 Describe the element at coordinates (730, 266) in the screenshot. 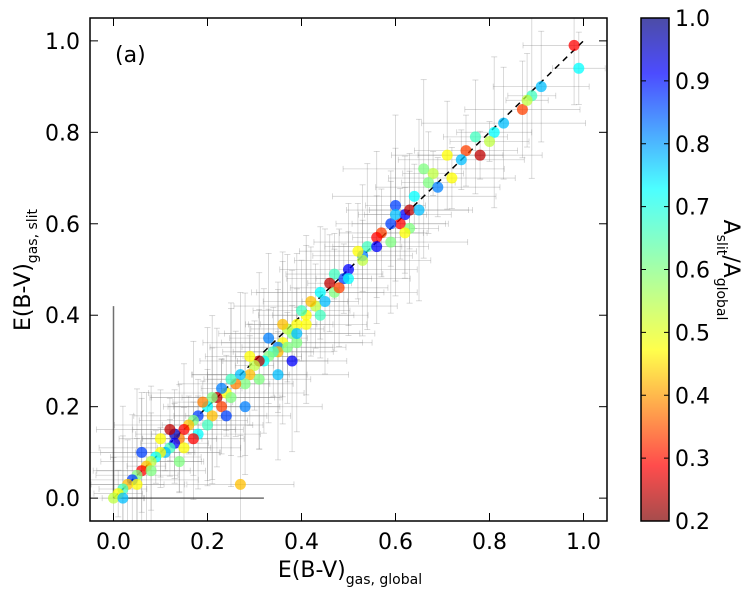

I see `colorbar-title-sep: /A` at that location.